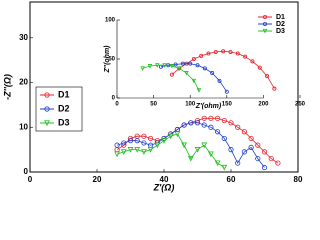 The width and height of the screenshot is (320, 240). Describe the element at coordinates (107, 59) in the screenshot. I see `y-axis-label: Z''(ohm)` at that location.